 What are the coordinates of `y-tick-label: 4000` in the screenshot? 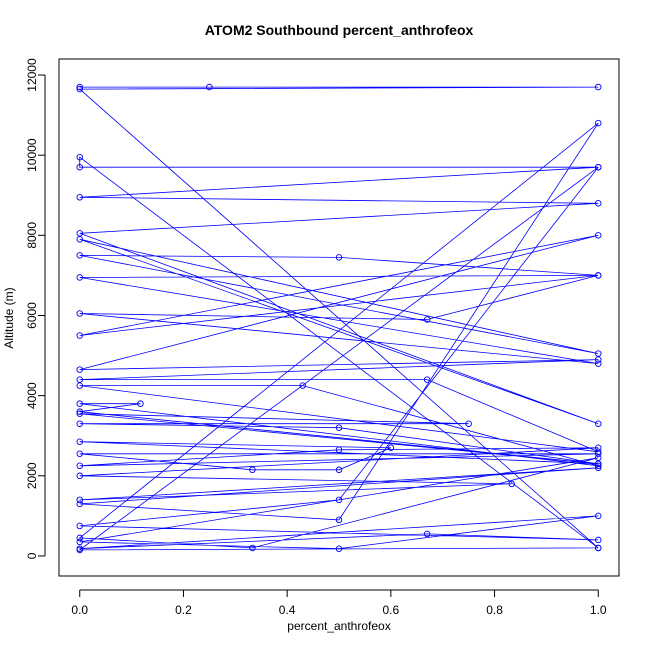 It's located at (32, 395).